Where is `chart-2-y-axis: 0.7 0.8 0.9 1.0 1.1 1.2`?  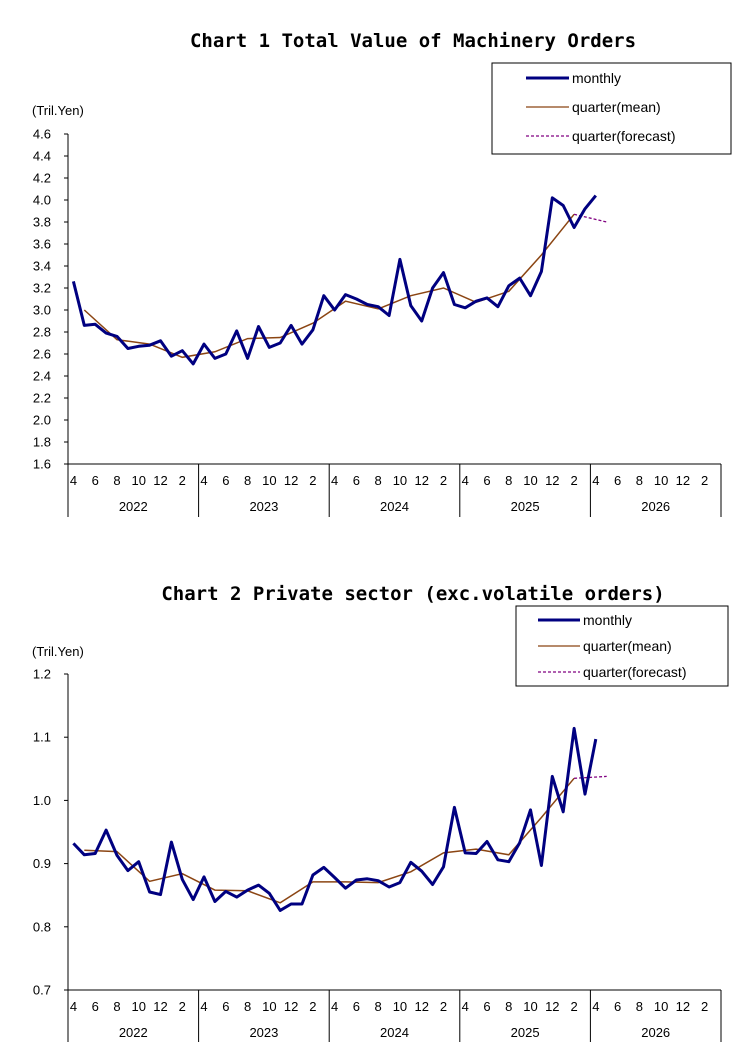 chart-2-y-axis: 0.7 0.8 0.9 1.0 1.1 1.2 is located at coordinates (51, 854).